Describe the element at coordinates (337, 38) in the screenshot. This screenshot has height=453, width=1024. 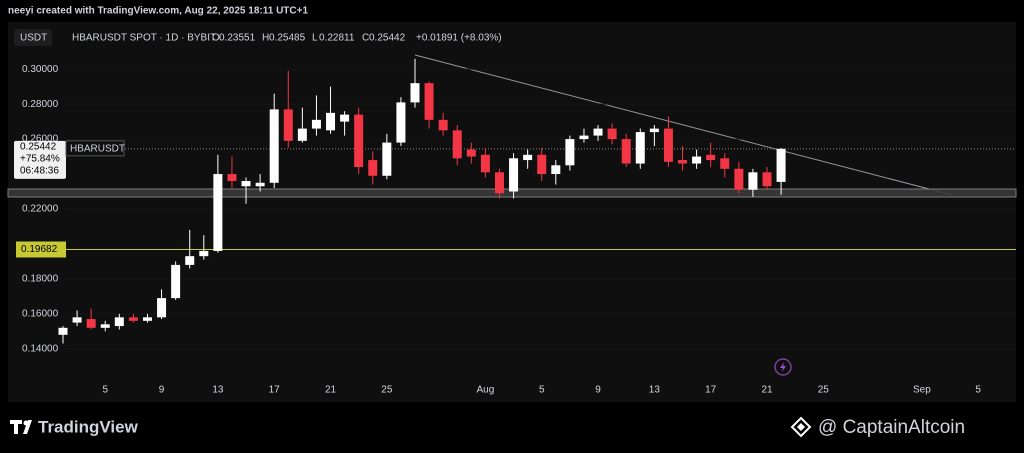
I see `legend-value: 0.22811` at that location.